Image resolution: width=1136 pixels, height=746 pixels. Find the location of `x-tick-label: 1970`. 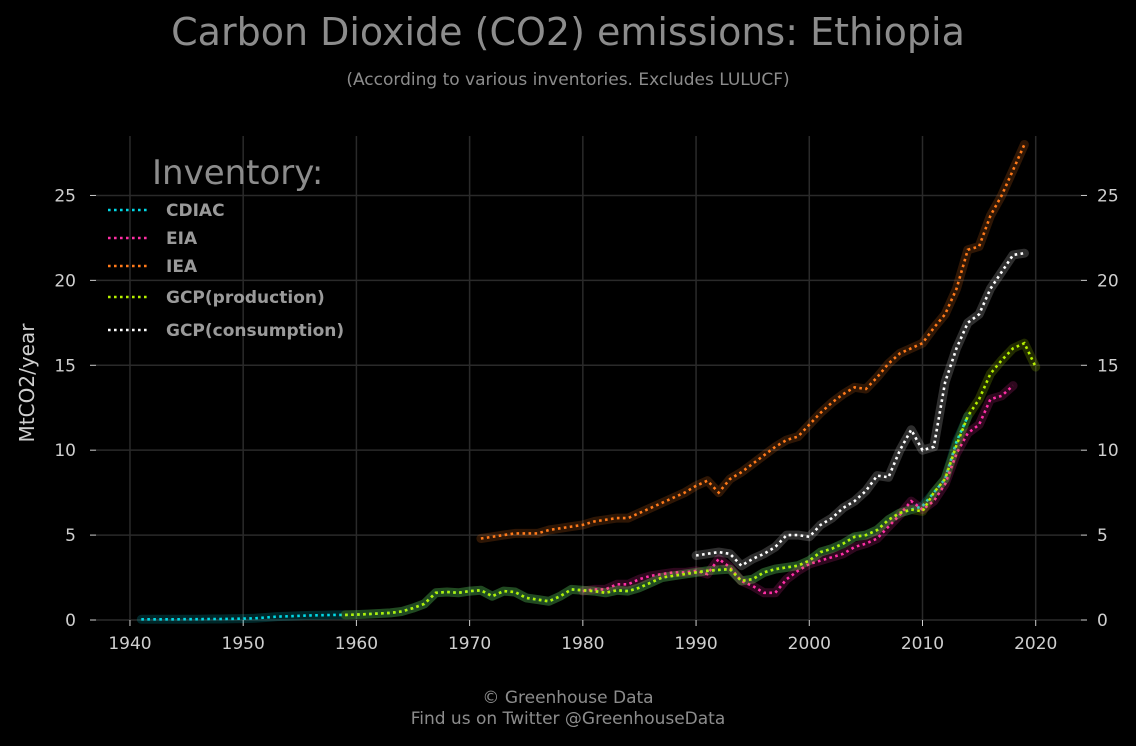

x-tick-label: 1970 is located at coordinates (469, 644).